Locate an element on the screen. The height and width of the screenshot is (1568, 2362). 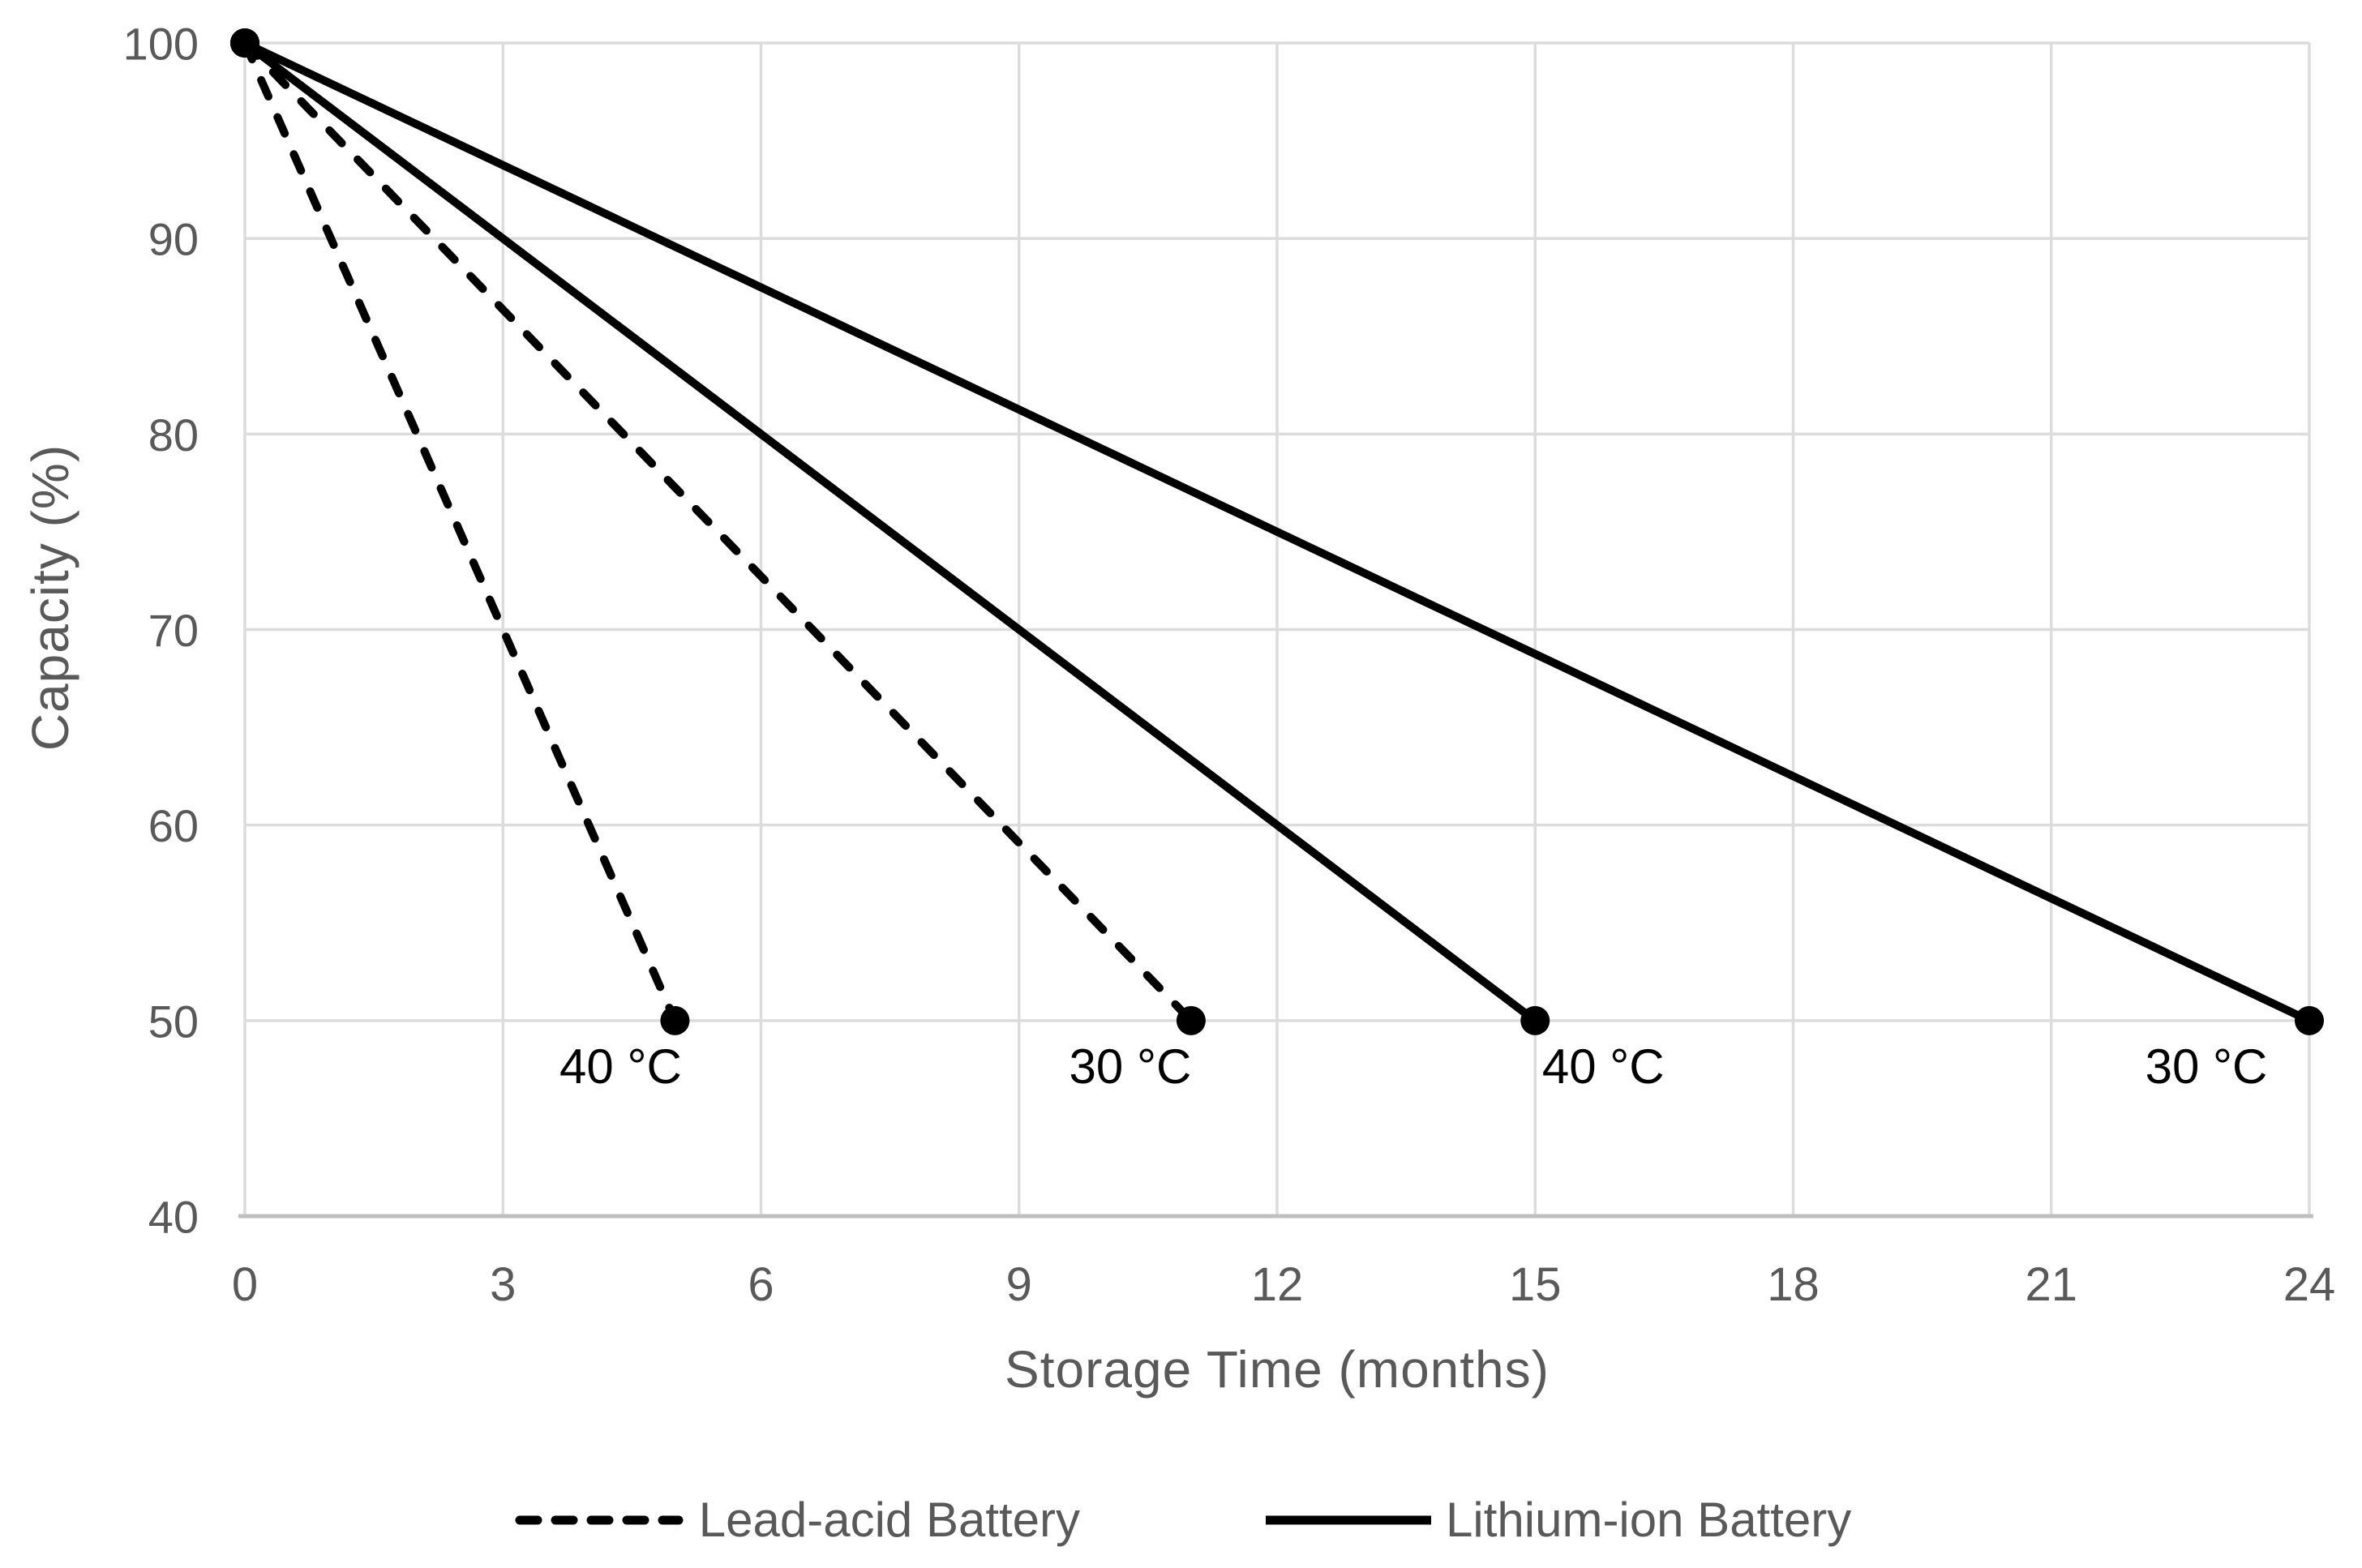
legend-item-lead-acid-battery: Lead-acid Battery is located at coordinates (795, 1520).